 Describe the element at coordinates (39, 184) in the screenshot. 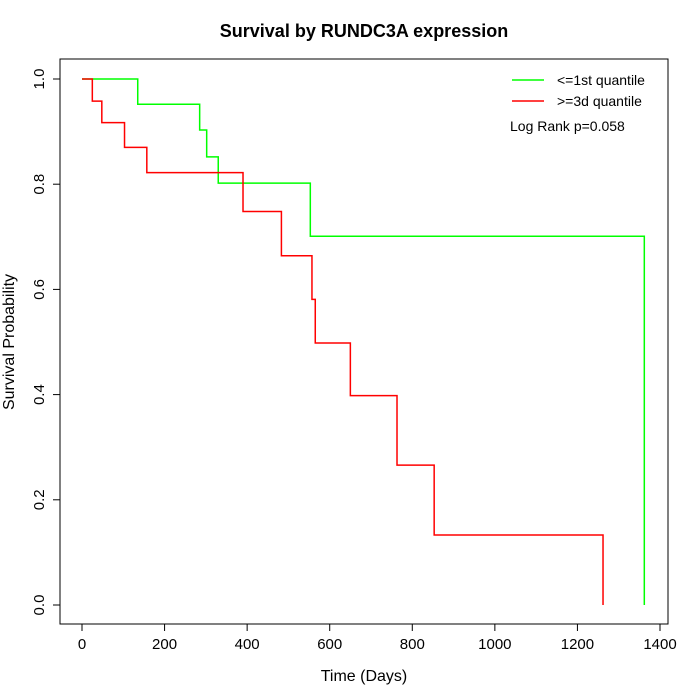

I see `y-tick-label: 0.8` at that location.